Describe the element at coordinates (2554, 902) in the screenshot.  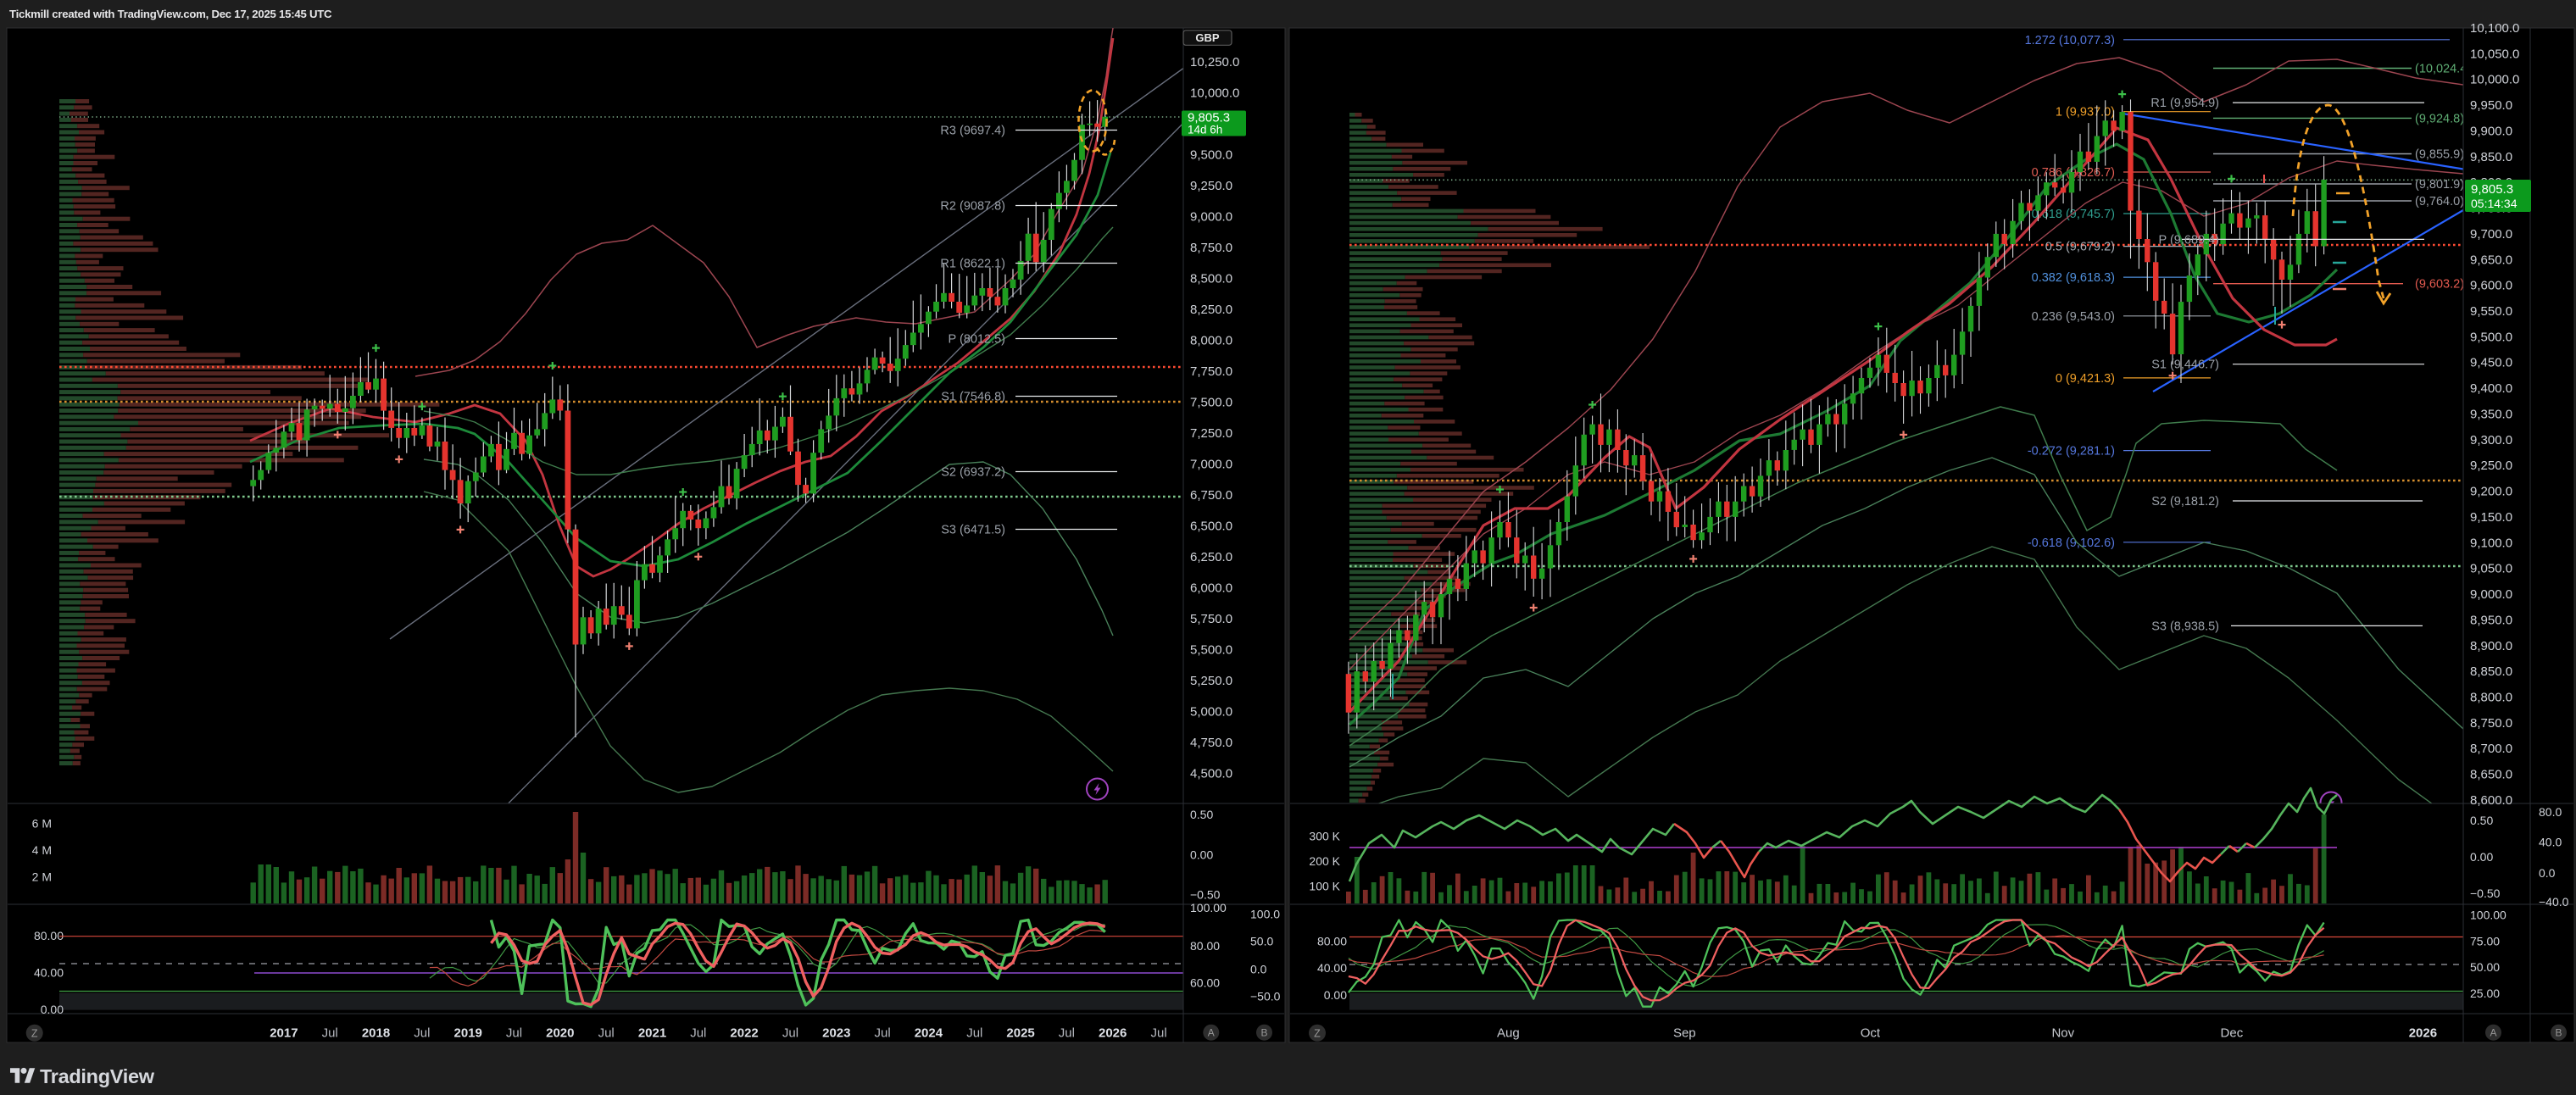
I see `svg-text: −40.0` at that location.